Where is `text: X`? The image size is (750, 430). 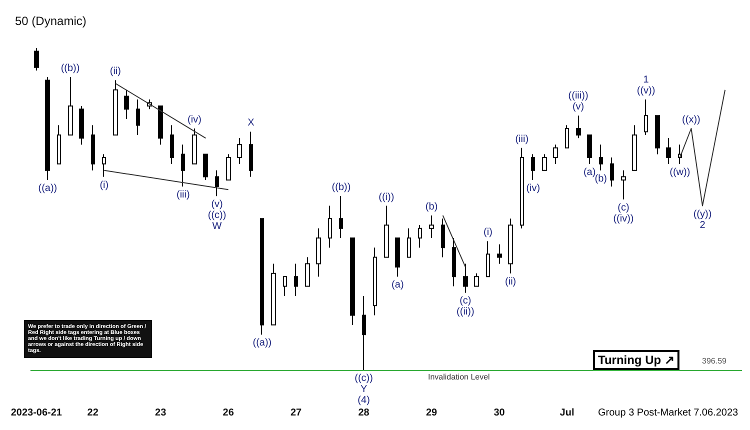
text: X is located at coordinates (251, 123).